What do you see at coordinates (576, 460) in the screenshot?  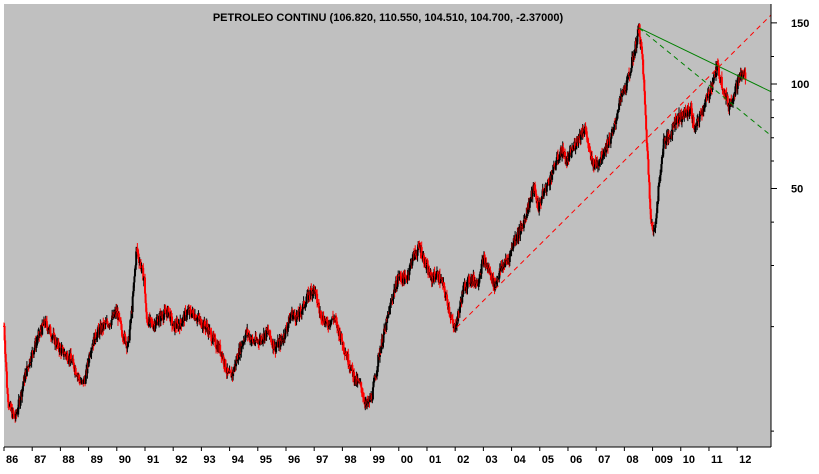 I see `x-tick-label: 06` at bounding box center [576, 460].